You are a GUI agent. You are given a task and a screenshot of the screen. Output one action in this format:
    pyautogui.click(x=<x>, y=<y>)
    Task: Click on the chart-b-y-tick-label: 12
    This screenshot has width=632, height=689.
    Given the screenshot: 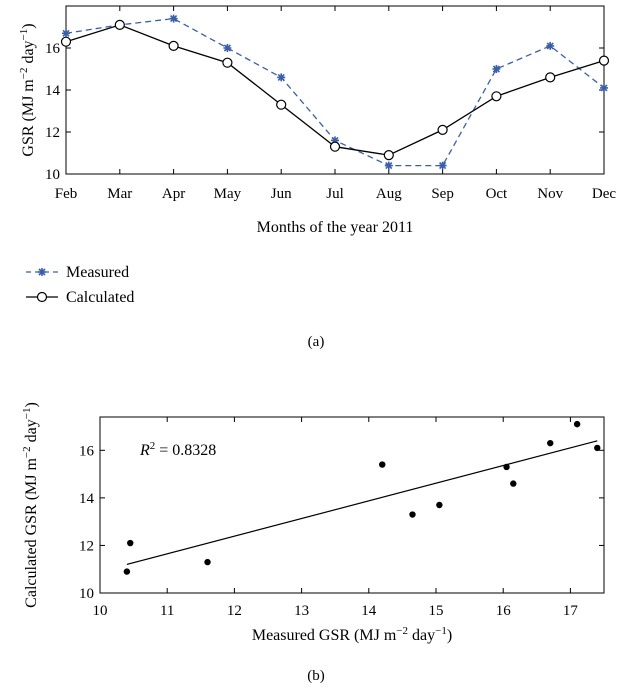 What is the action you would take?
    pyautogui.click(x=86, y=546)
    